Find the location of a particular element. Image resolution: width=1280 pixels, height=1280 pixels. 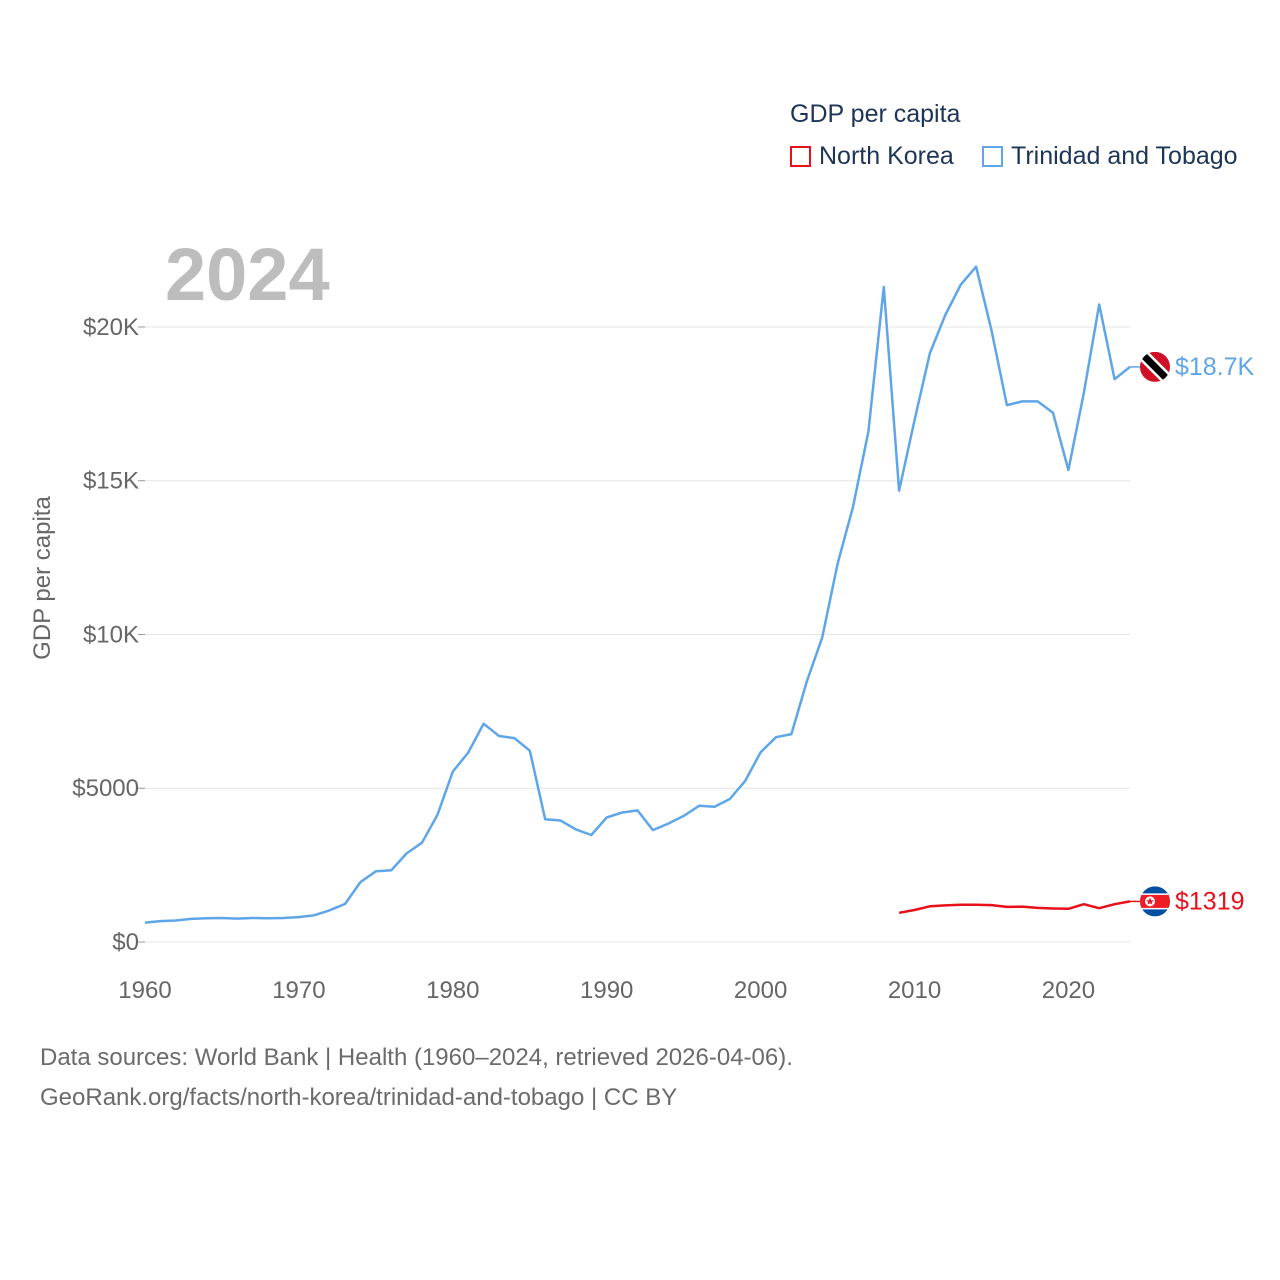

end-label-trinidad-and-tobago: $18.7K is located at coordinates (1215, 367).